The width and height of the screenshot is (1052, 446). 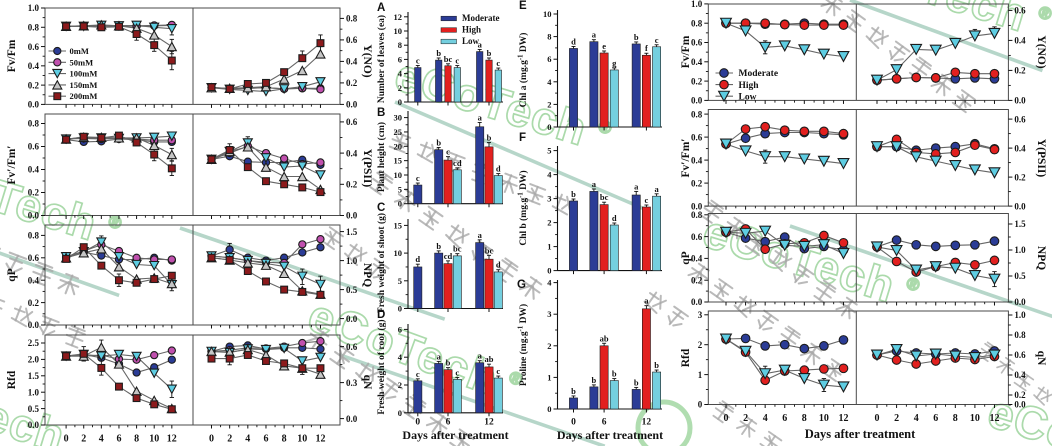 I want to click on svg-text: 1, so click(x=549, y=377).